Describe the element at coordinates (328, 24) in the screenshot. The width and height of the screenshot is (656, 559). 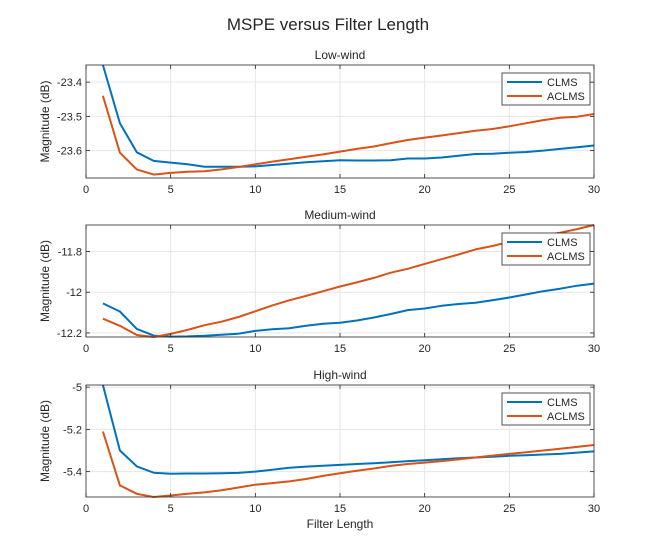
I see `figure-title: MSPE versus Filter Length` at that location.